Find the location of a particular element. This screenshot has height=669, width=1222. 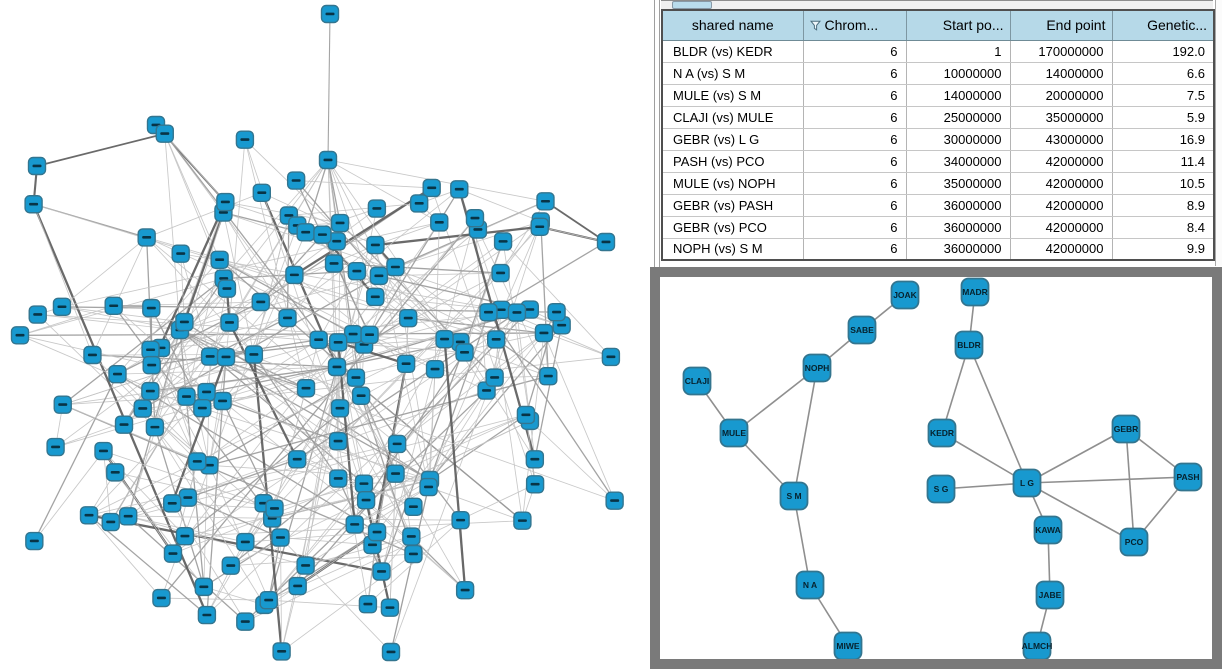

cell-value: 43000000 is located at coordinates (1061, 139).